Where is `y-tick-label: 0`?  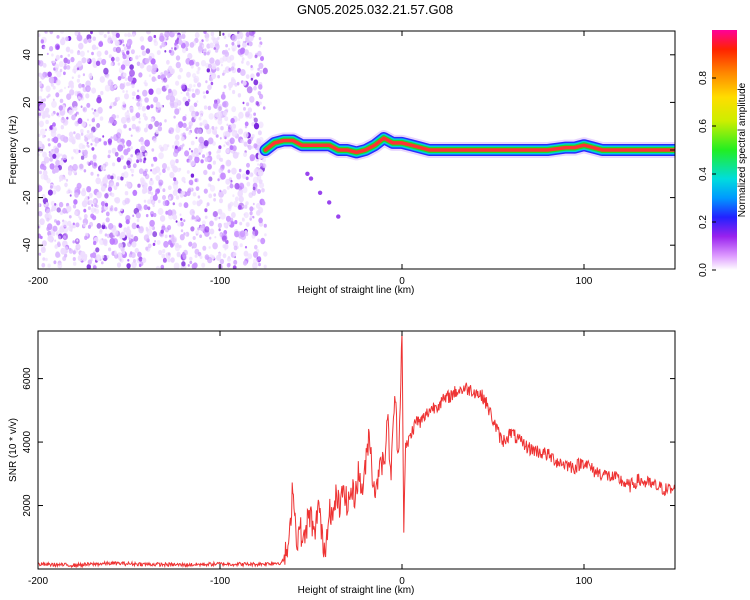
y-tick-label: 0 is located at coordinates (27, 150).